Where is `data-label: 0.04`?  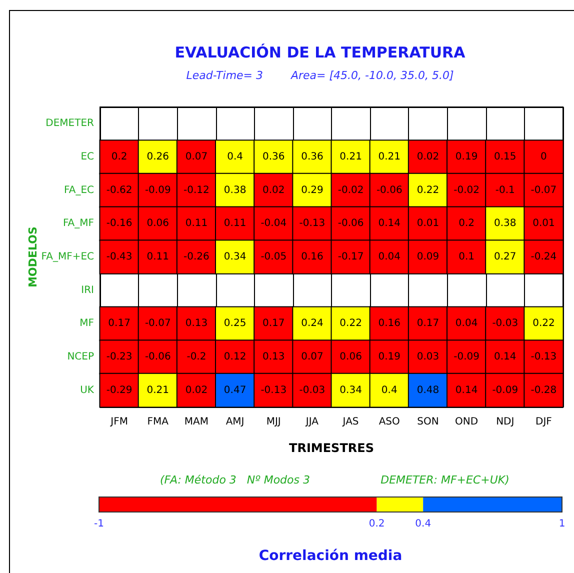 data-label: 0.04 is located at coordinates (466, 324).